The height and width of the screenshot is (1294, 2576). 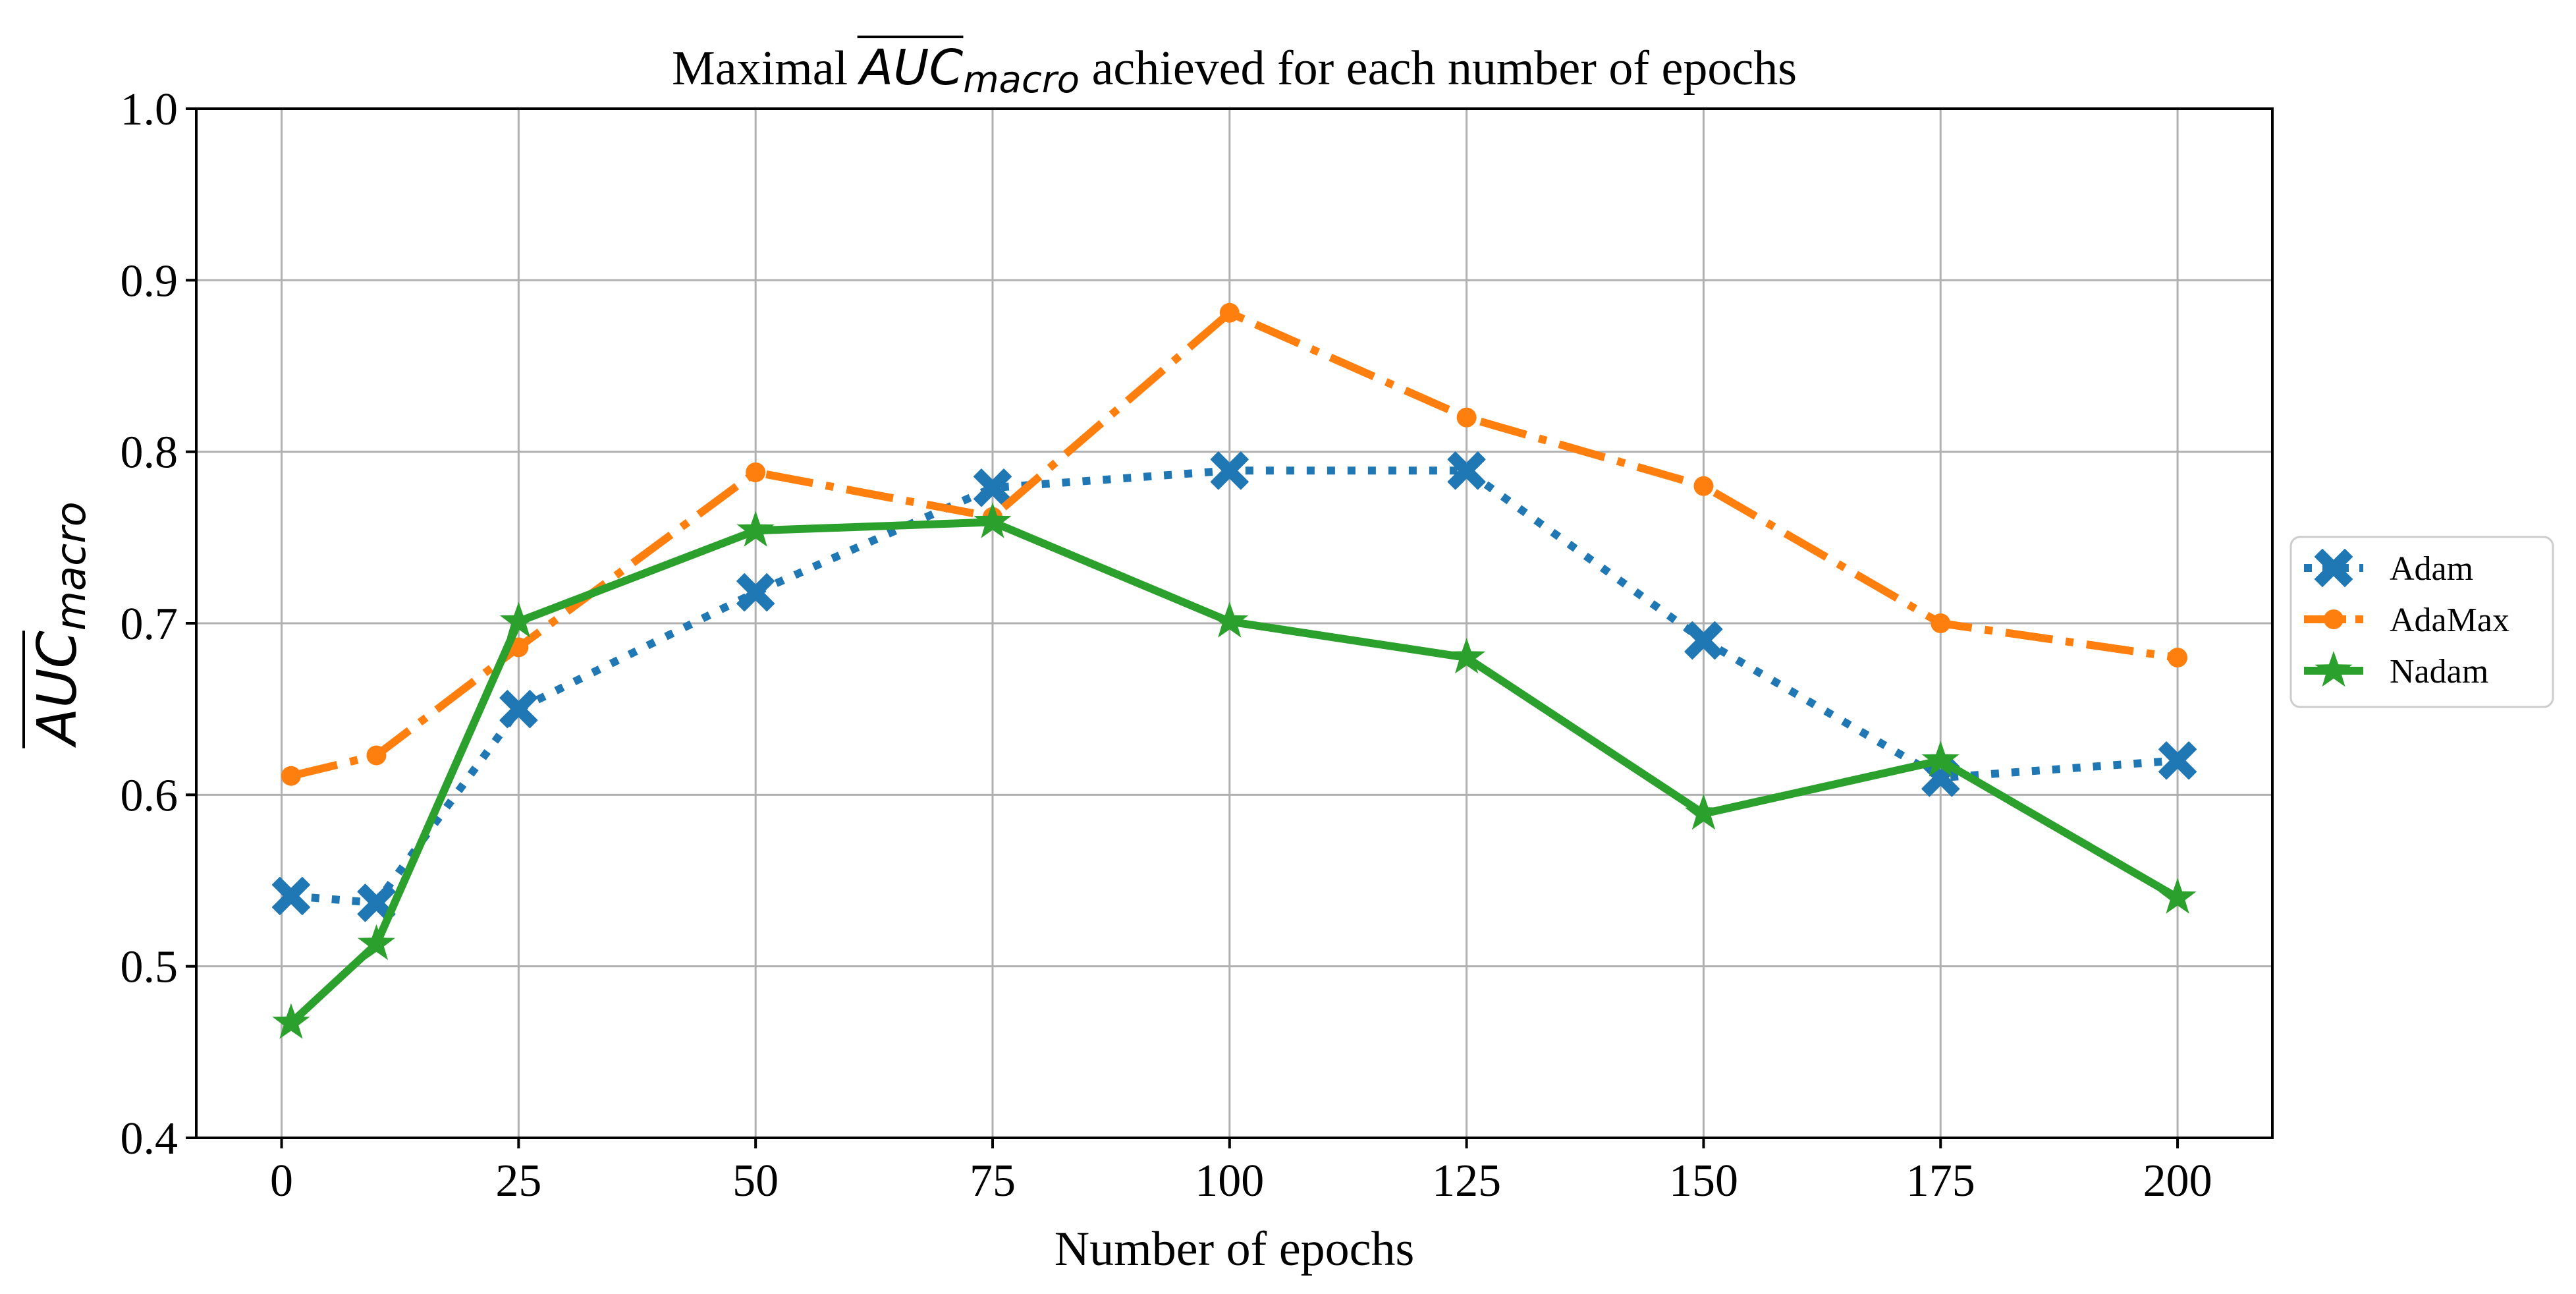 I want to click on y-tick-label: 0.4, so click(x=149, y=1138).